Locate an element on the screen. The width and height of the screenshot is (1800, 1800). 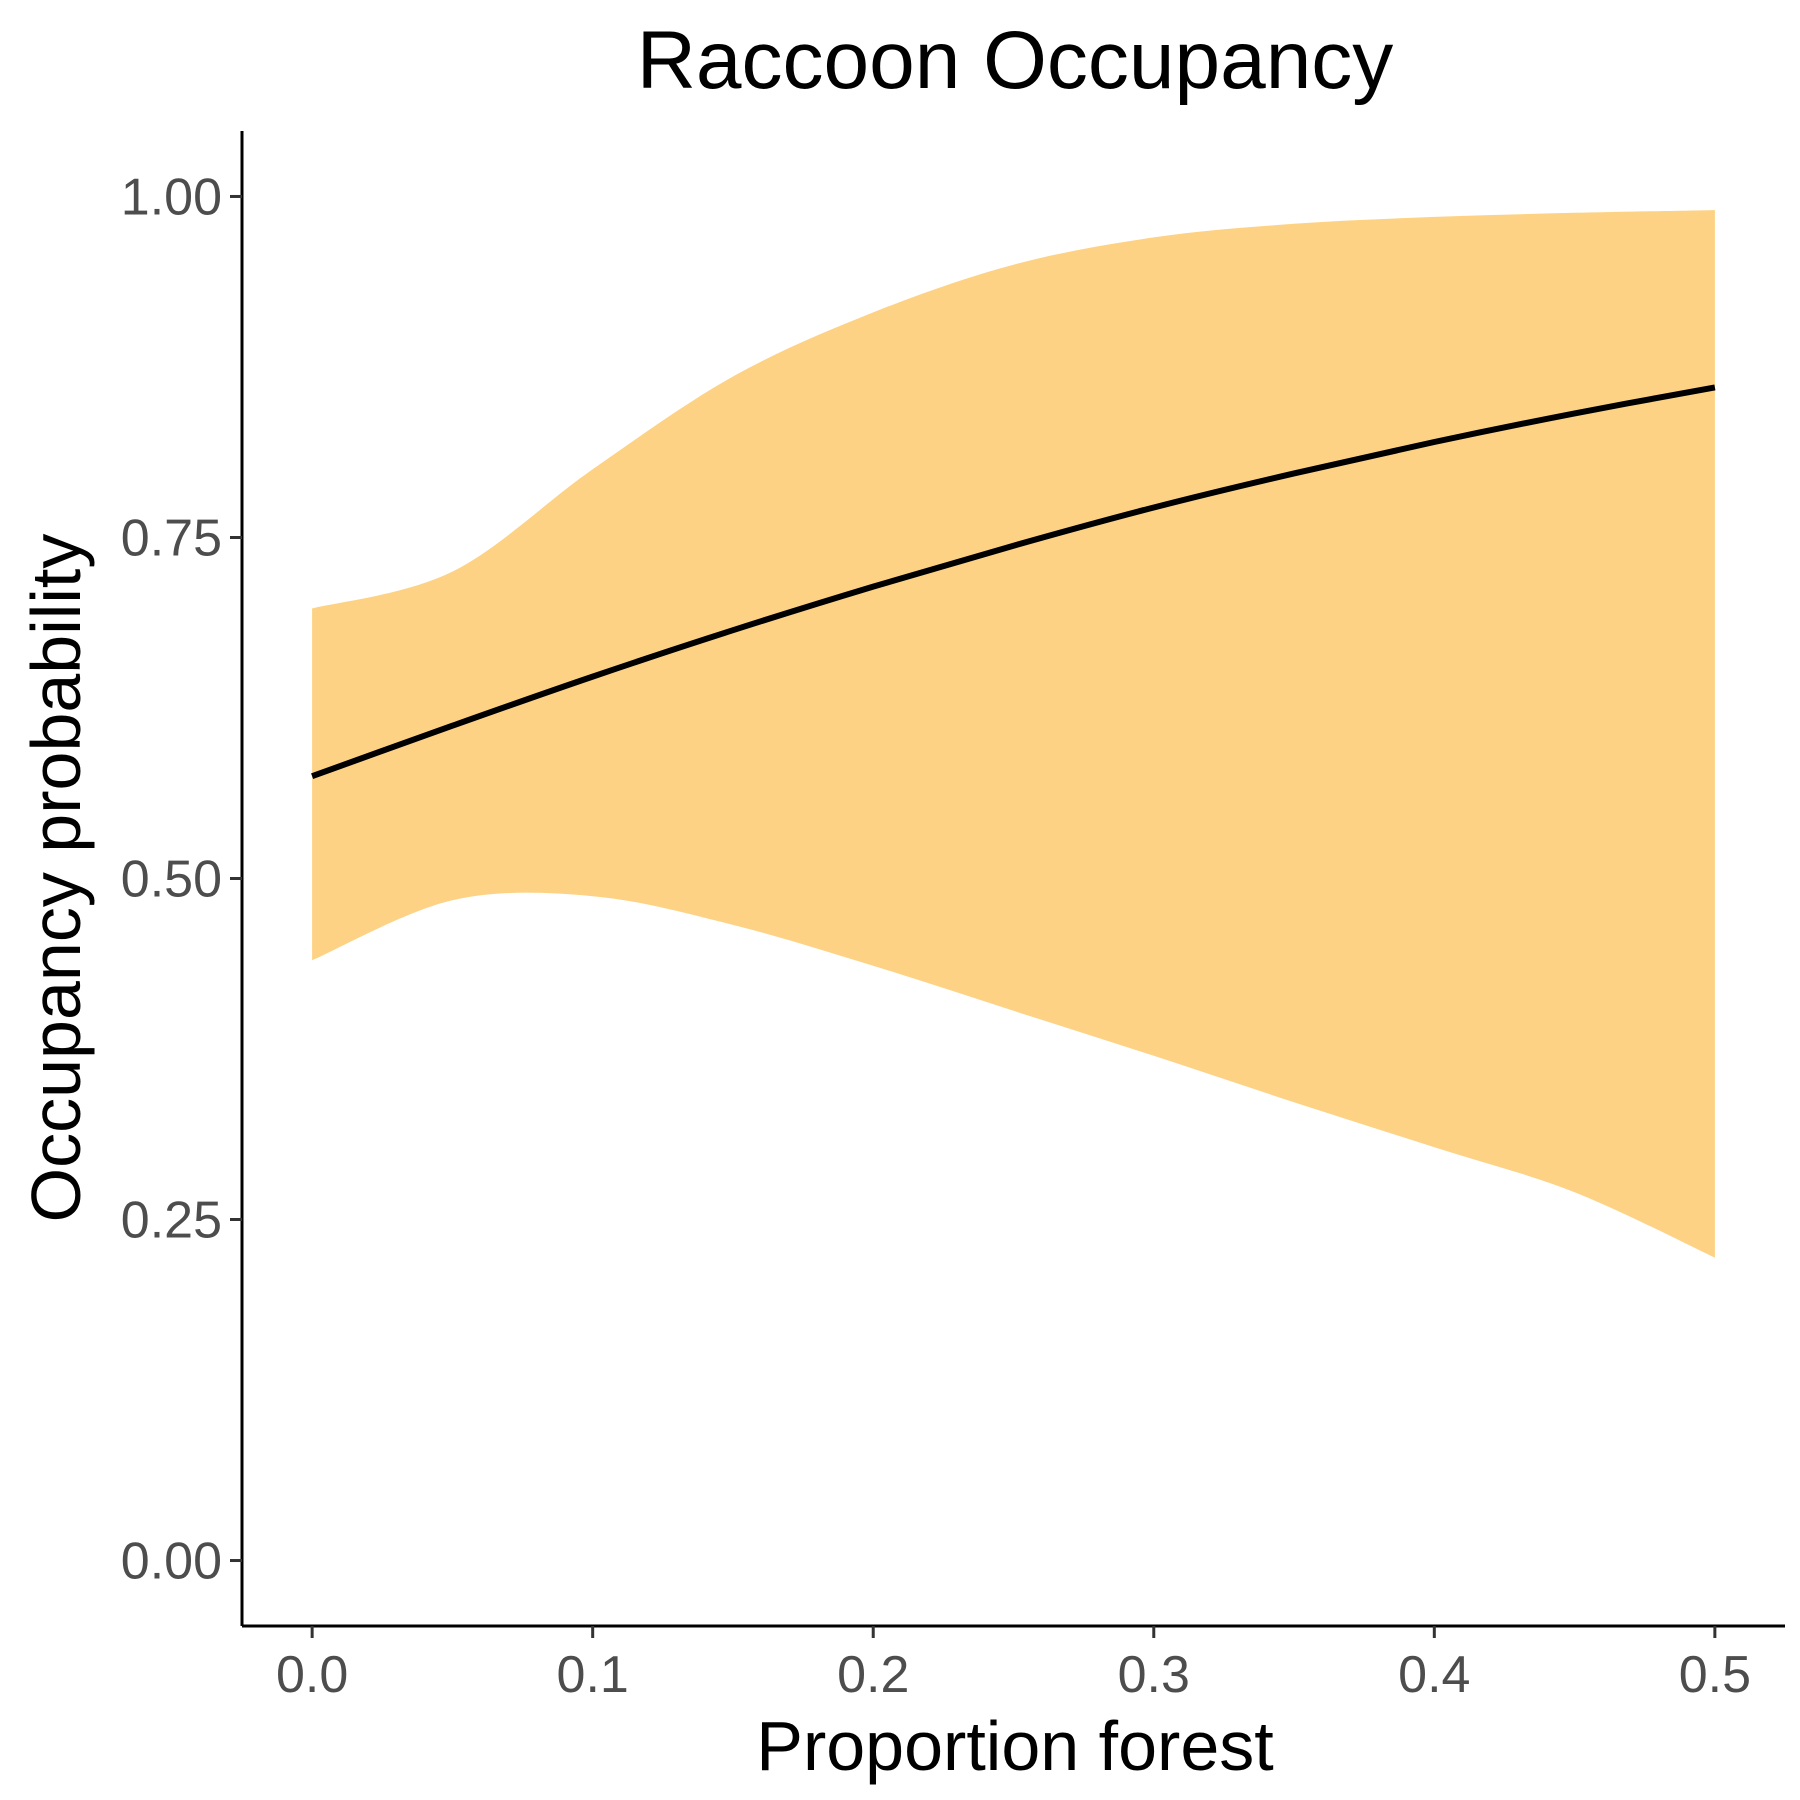
x-tick-label: 0.3 is located at coordinates (1154, 1675).